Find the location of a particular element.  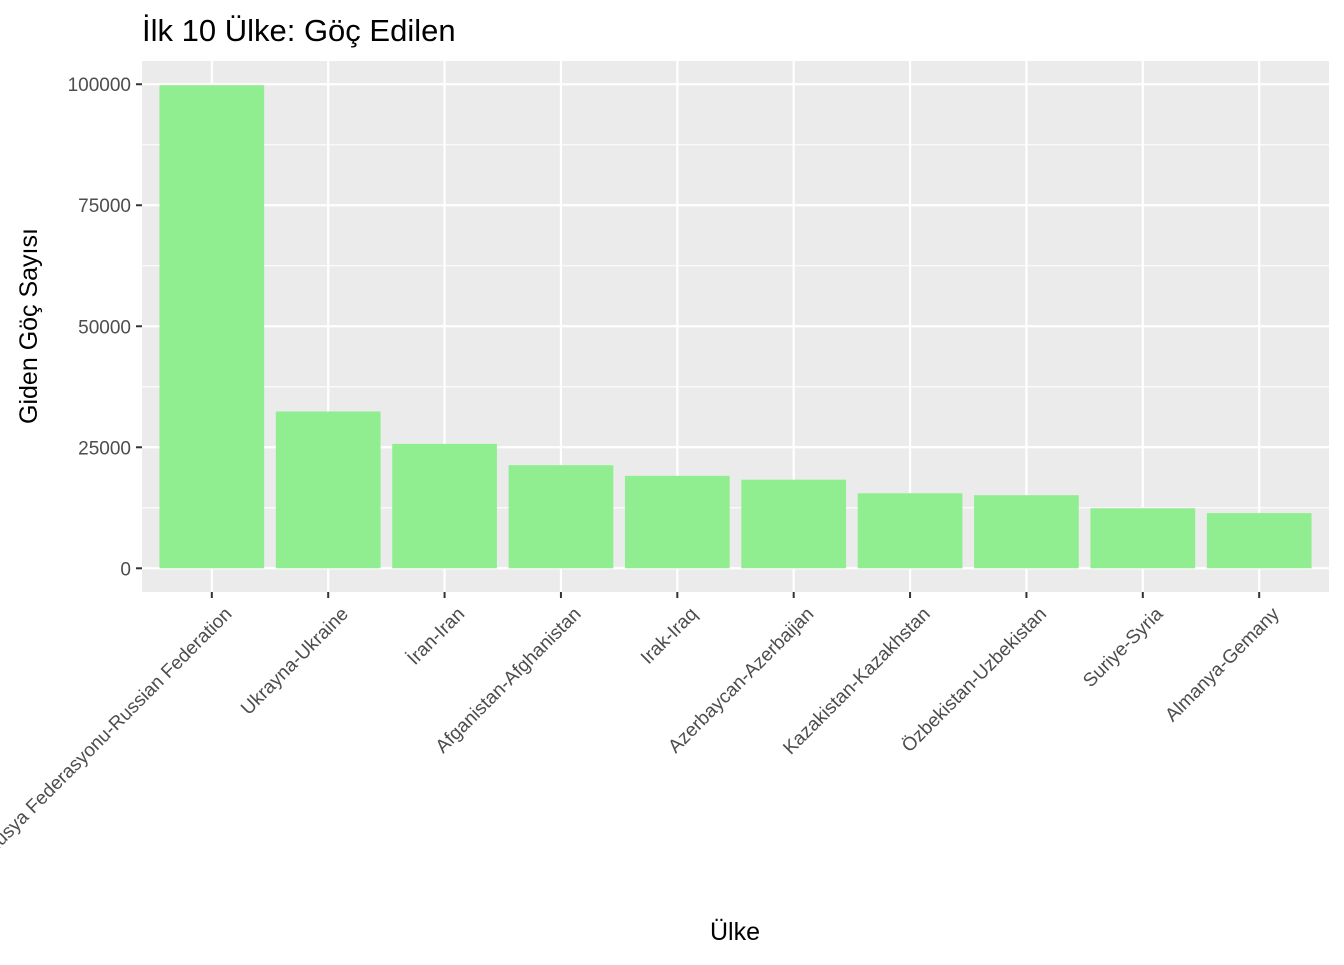

y-tick-label: 100000 is located at coordinates (99, 85).